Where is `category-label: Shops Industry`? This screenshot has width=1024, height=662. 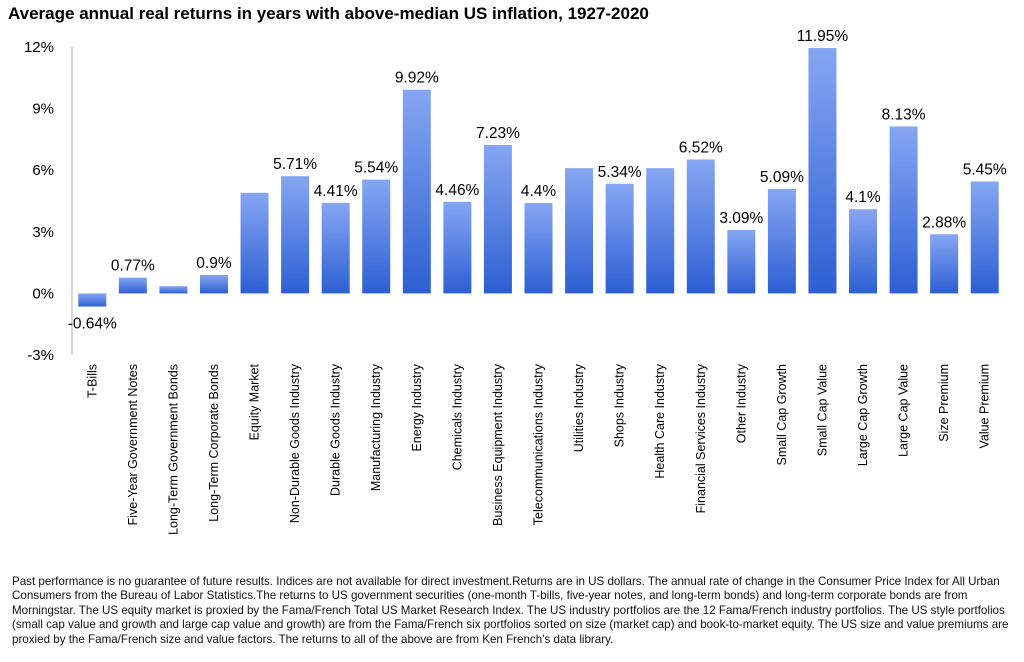 category-label: Shops Industry is located at coordinates (620, 405).